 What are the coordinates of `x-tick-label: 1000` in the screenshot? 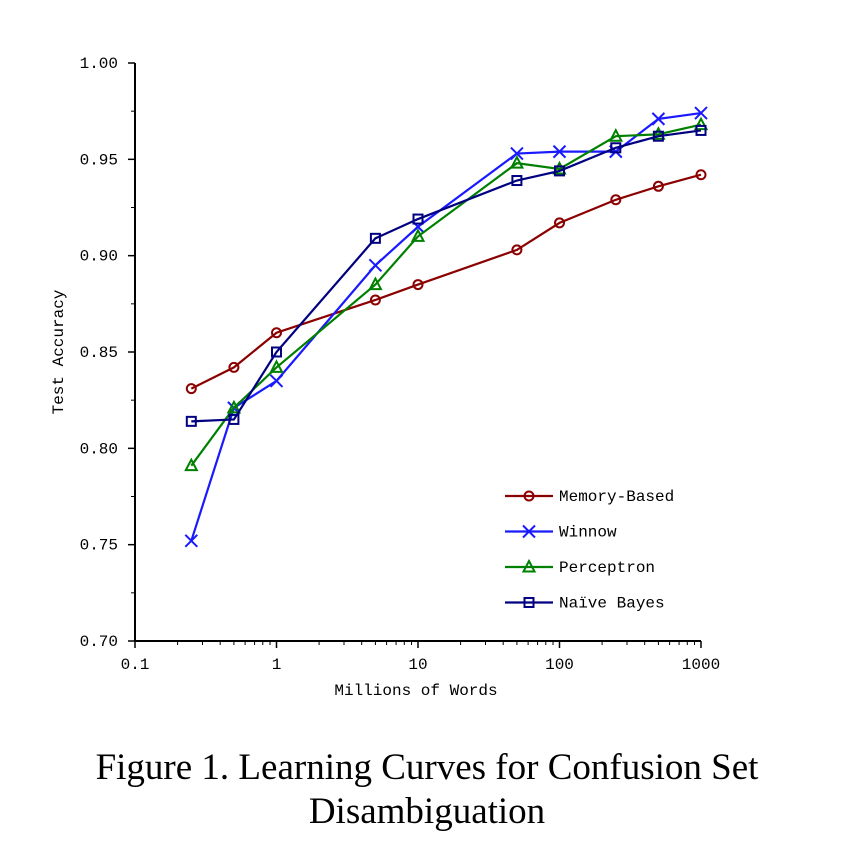 It's located at (701, 665).